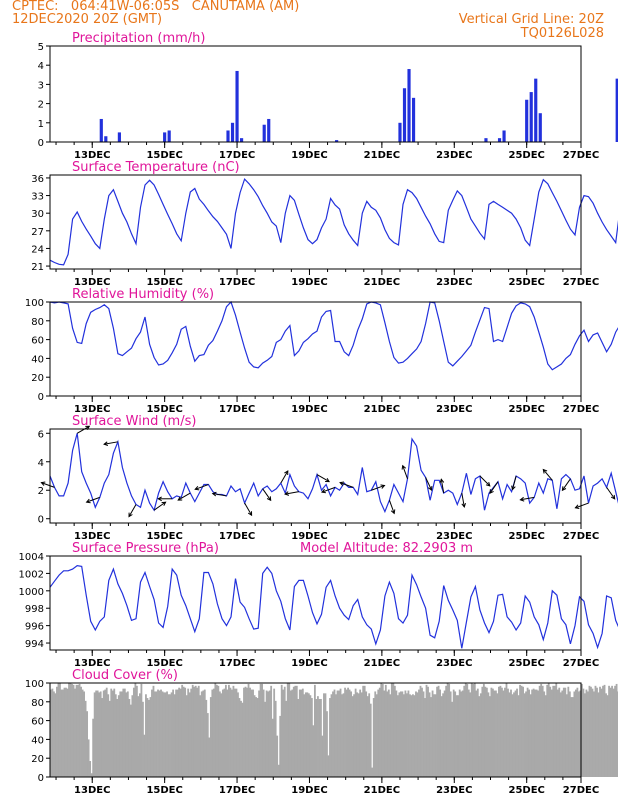 Image resolution: width=618 pixels, height=800 pixels. Describe the element at coordinates (41, 143) in the screenshot. I see `y-tick-label: 0` at that location.